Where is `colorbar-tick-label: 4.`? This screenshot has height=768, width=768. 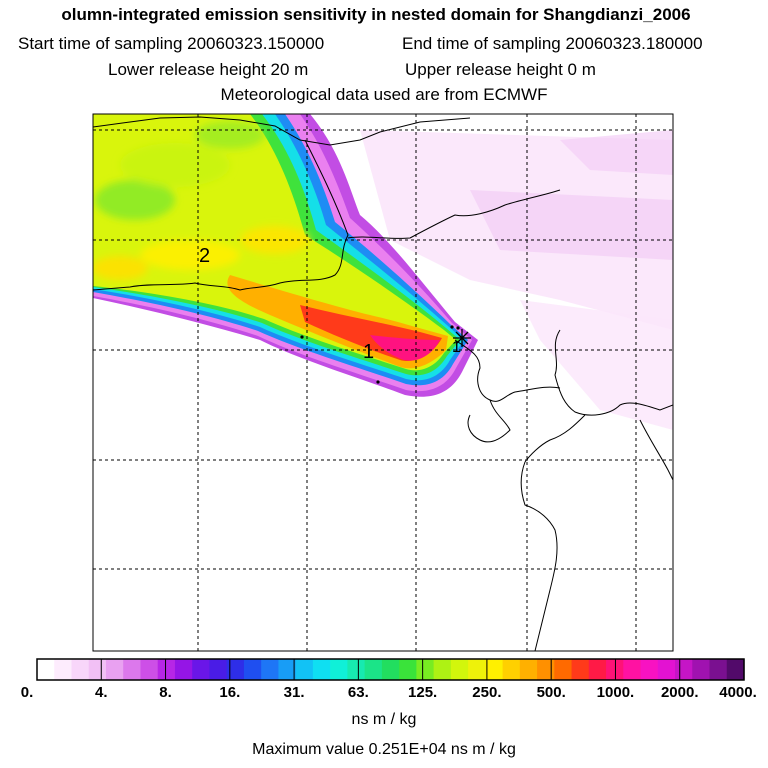
colorbar-tick-label: 4. is located at coordinates (101, 692).